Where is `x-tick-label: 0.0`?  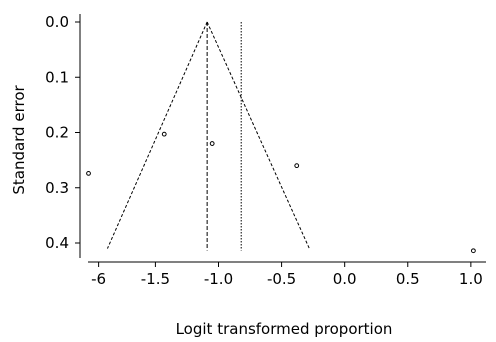
x-tick-label: 0.0 is located at coordinates (345, 279).